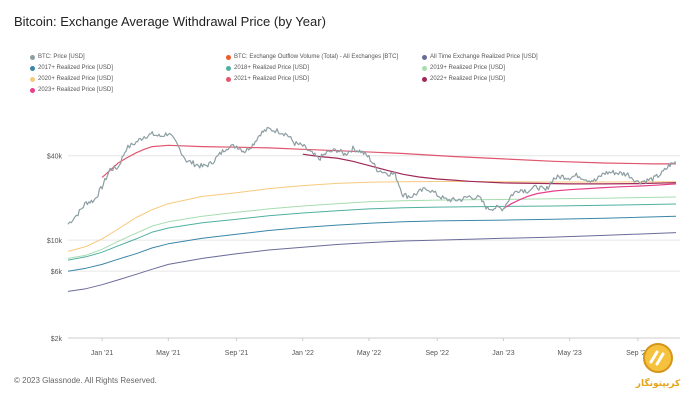 The image size is (700, 400). What do you see at coordinates (57, 339) in the screenshot?
I see `y-tick-label: $2k` at bounding box center [57, 339].